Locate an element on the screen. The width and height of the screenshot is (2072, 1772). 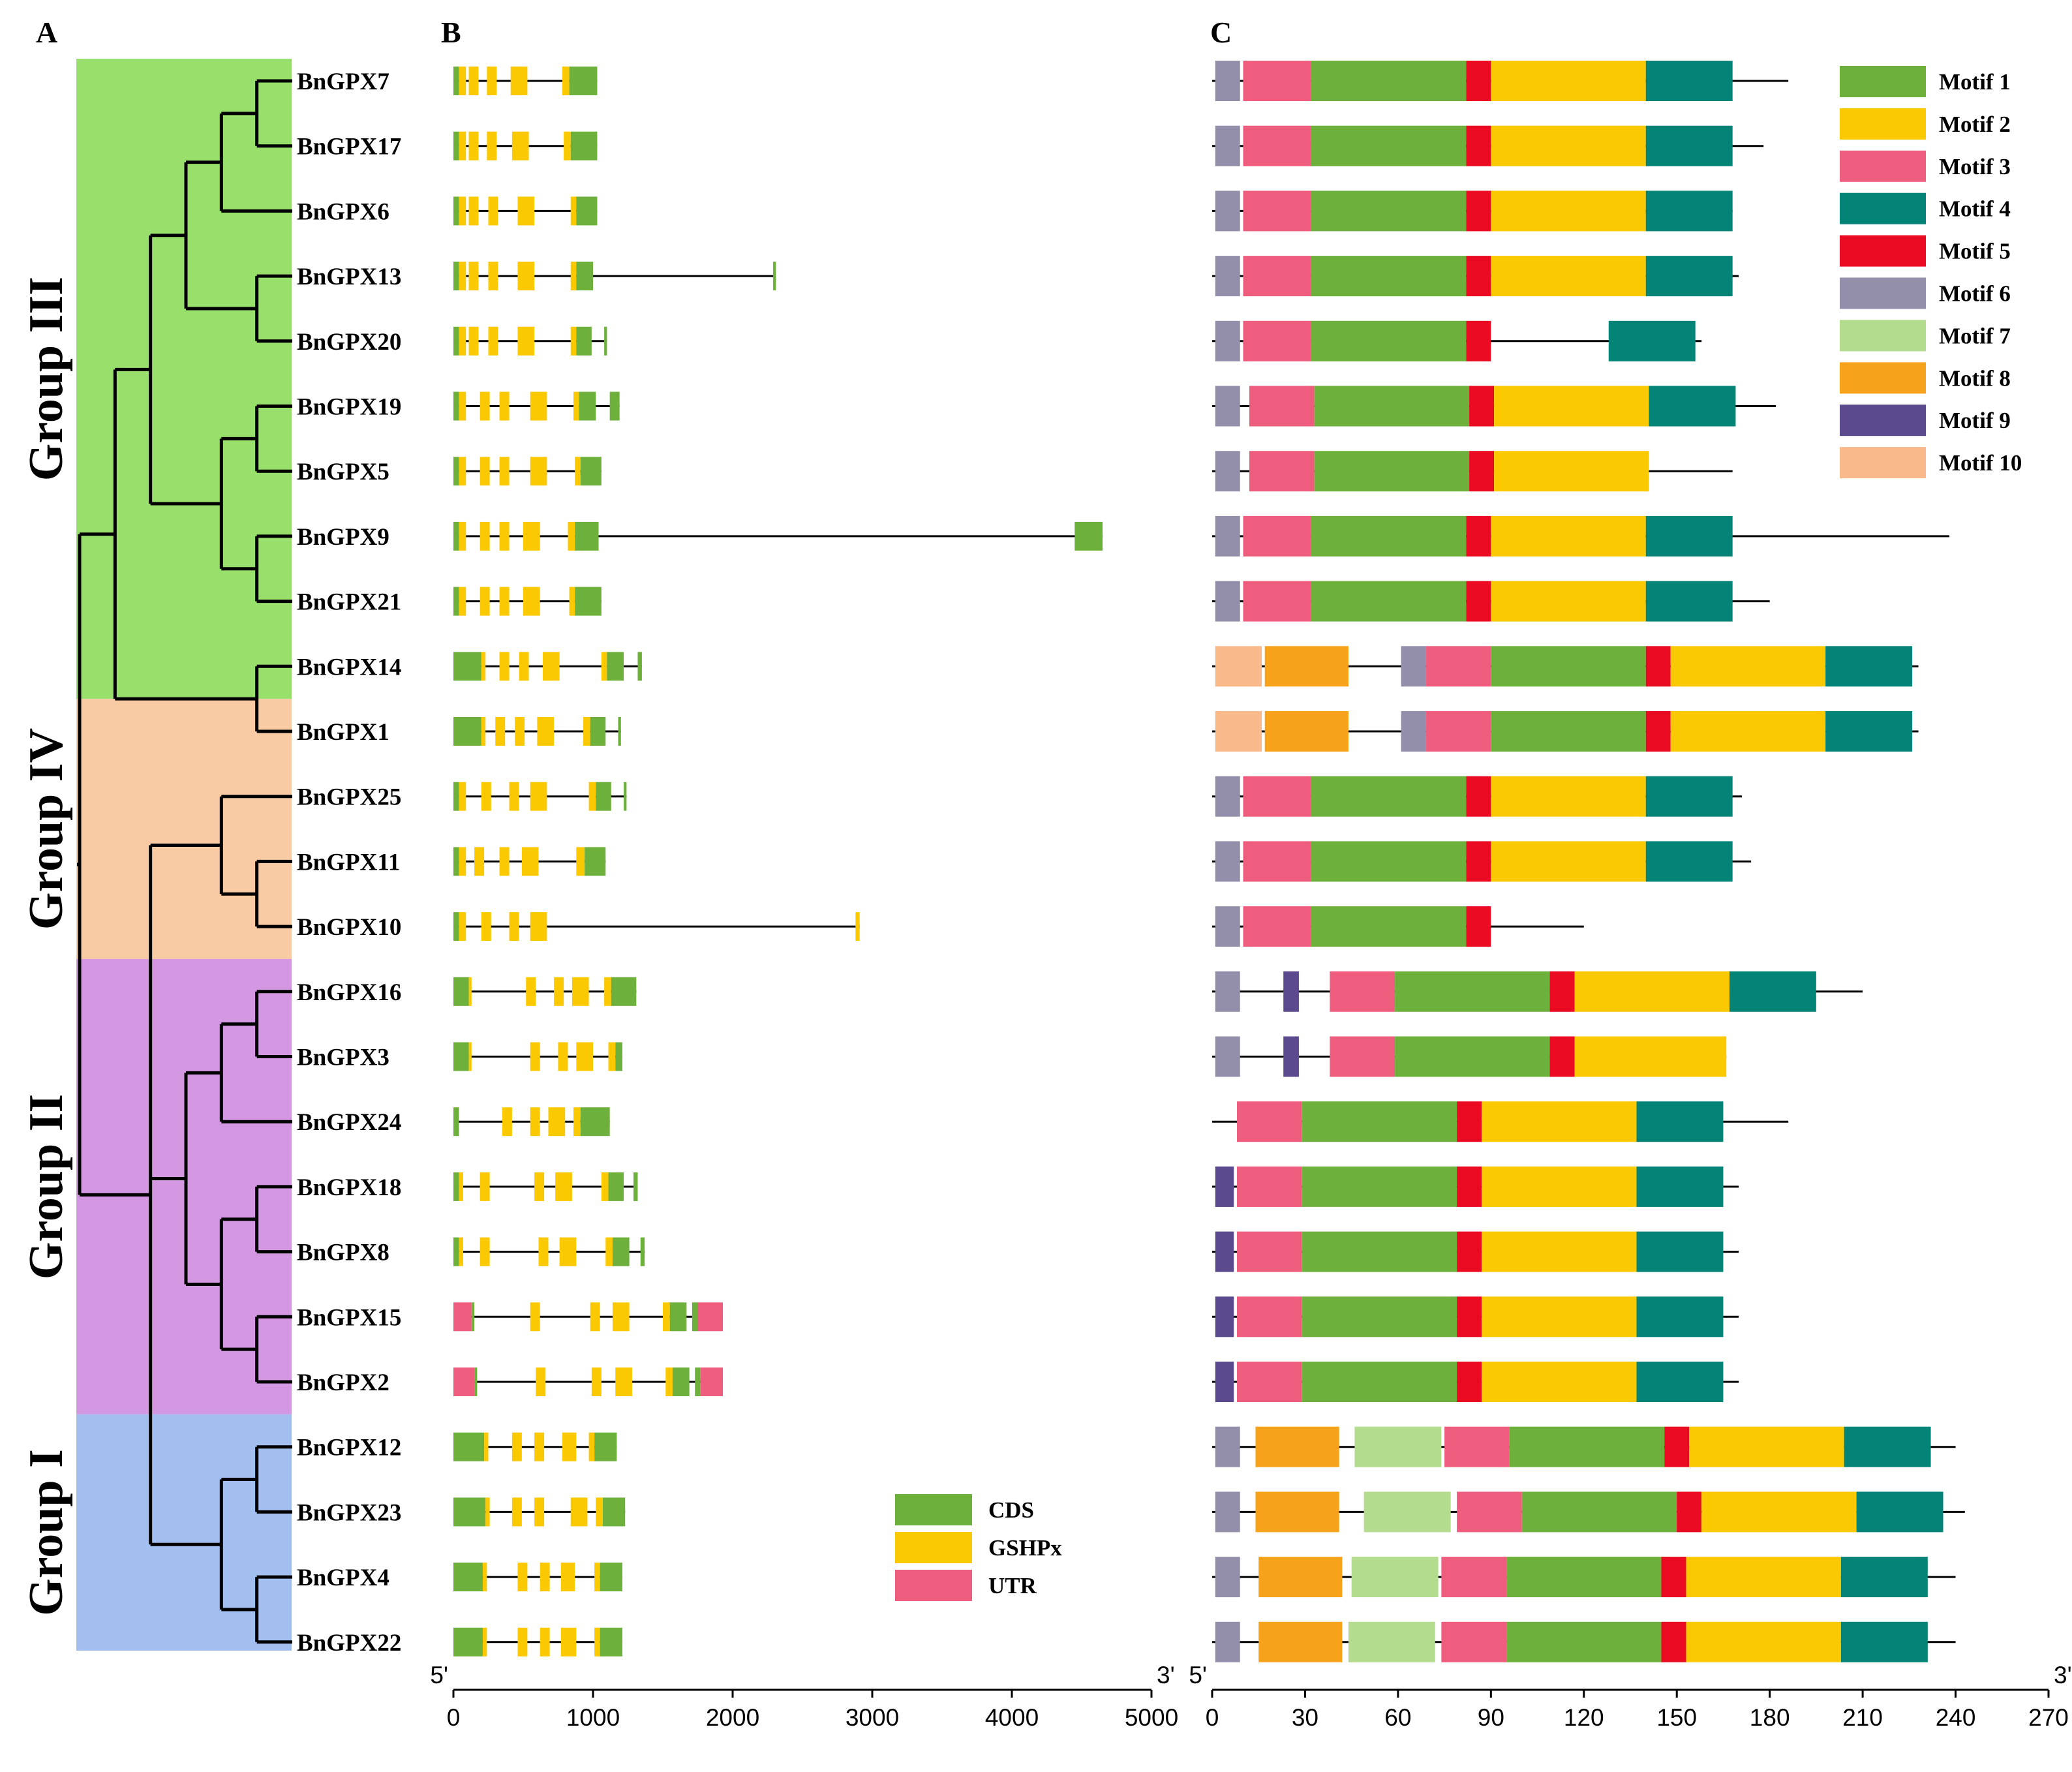
phylogenetic-tree is located at coordinates (184, 861).